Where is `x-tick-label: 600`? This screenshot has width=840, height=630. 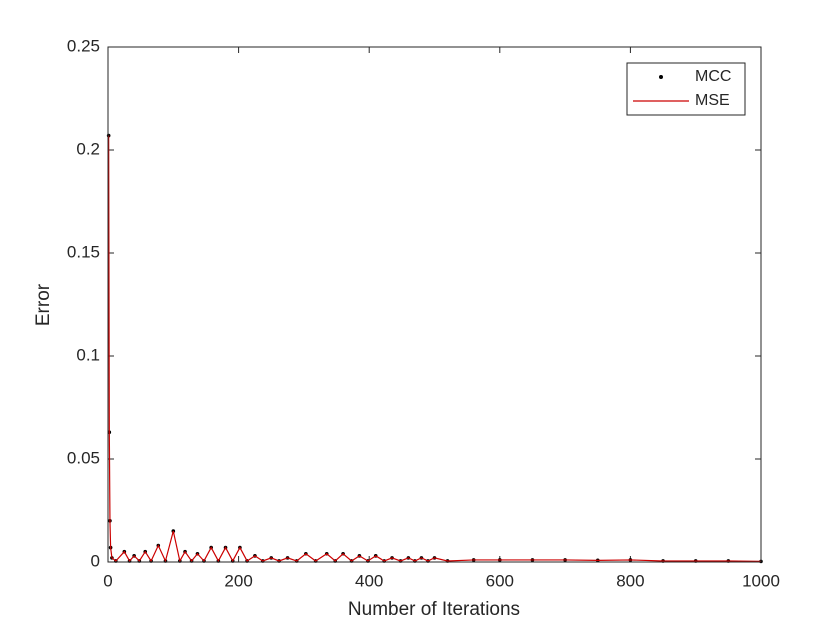
x-tick-label: 600 is located at coordinates (500, 580).